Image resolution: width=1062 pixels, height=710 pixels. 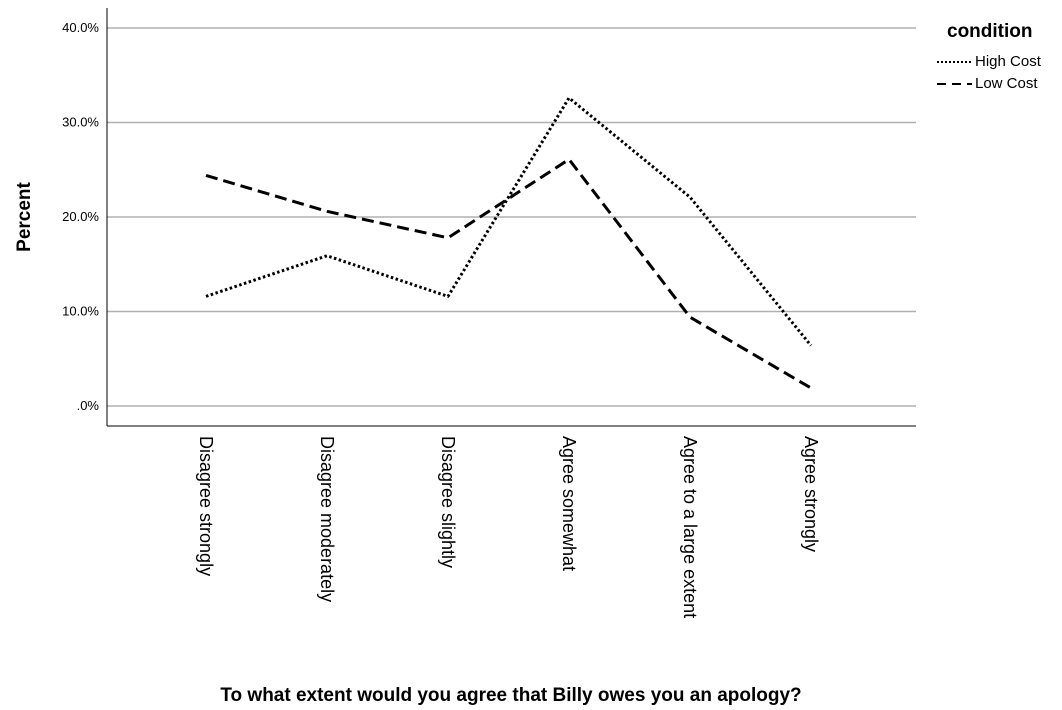 What do you see at coordinates (80, 27) in the screenshot?
I see `y-tick-label: 40.0%` at bounding box center [80, 27].